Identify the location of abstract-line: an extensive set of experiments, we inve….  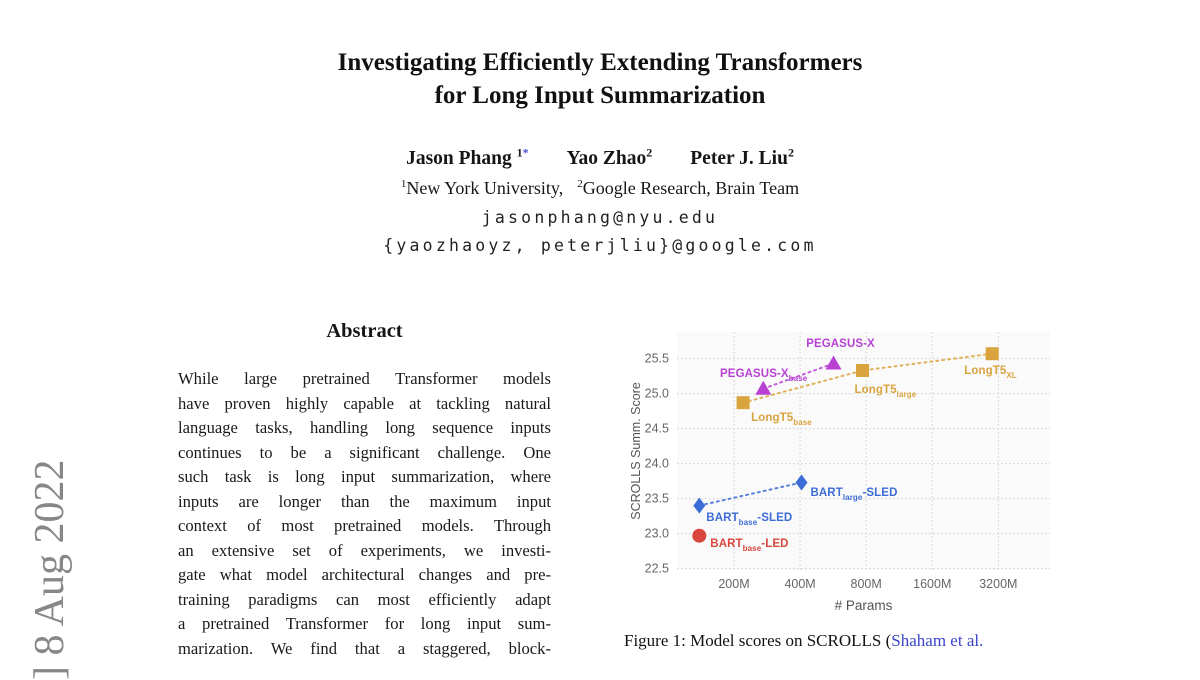
(364, 551).